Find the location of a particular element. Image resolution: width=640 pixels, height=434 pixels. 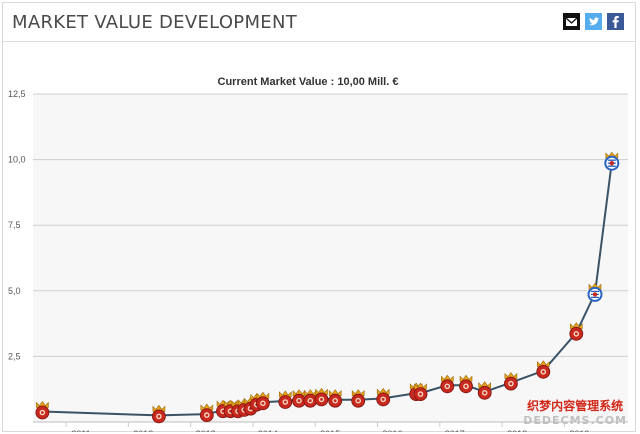

watermark-line1: 织梦内容管理系统 is located at coordinates (575, 406).